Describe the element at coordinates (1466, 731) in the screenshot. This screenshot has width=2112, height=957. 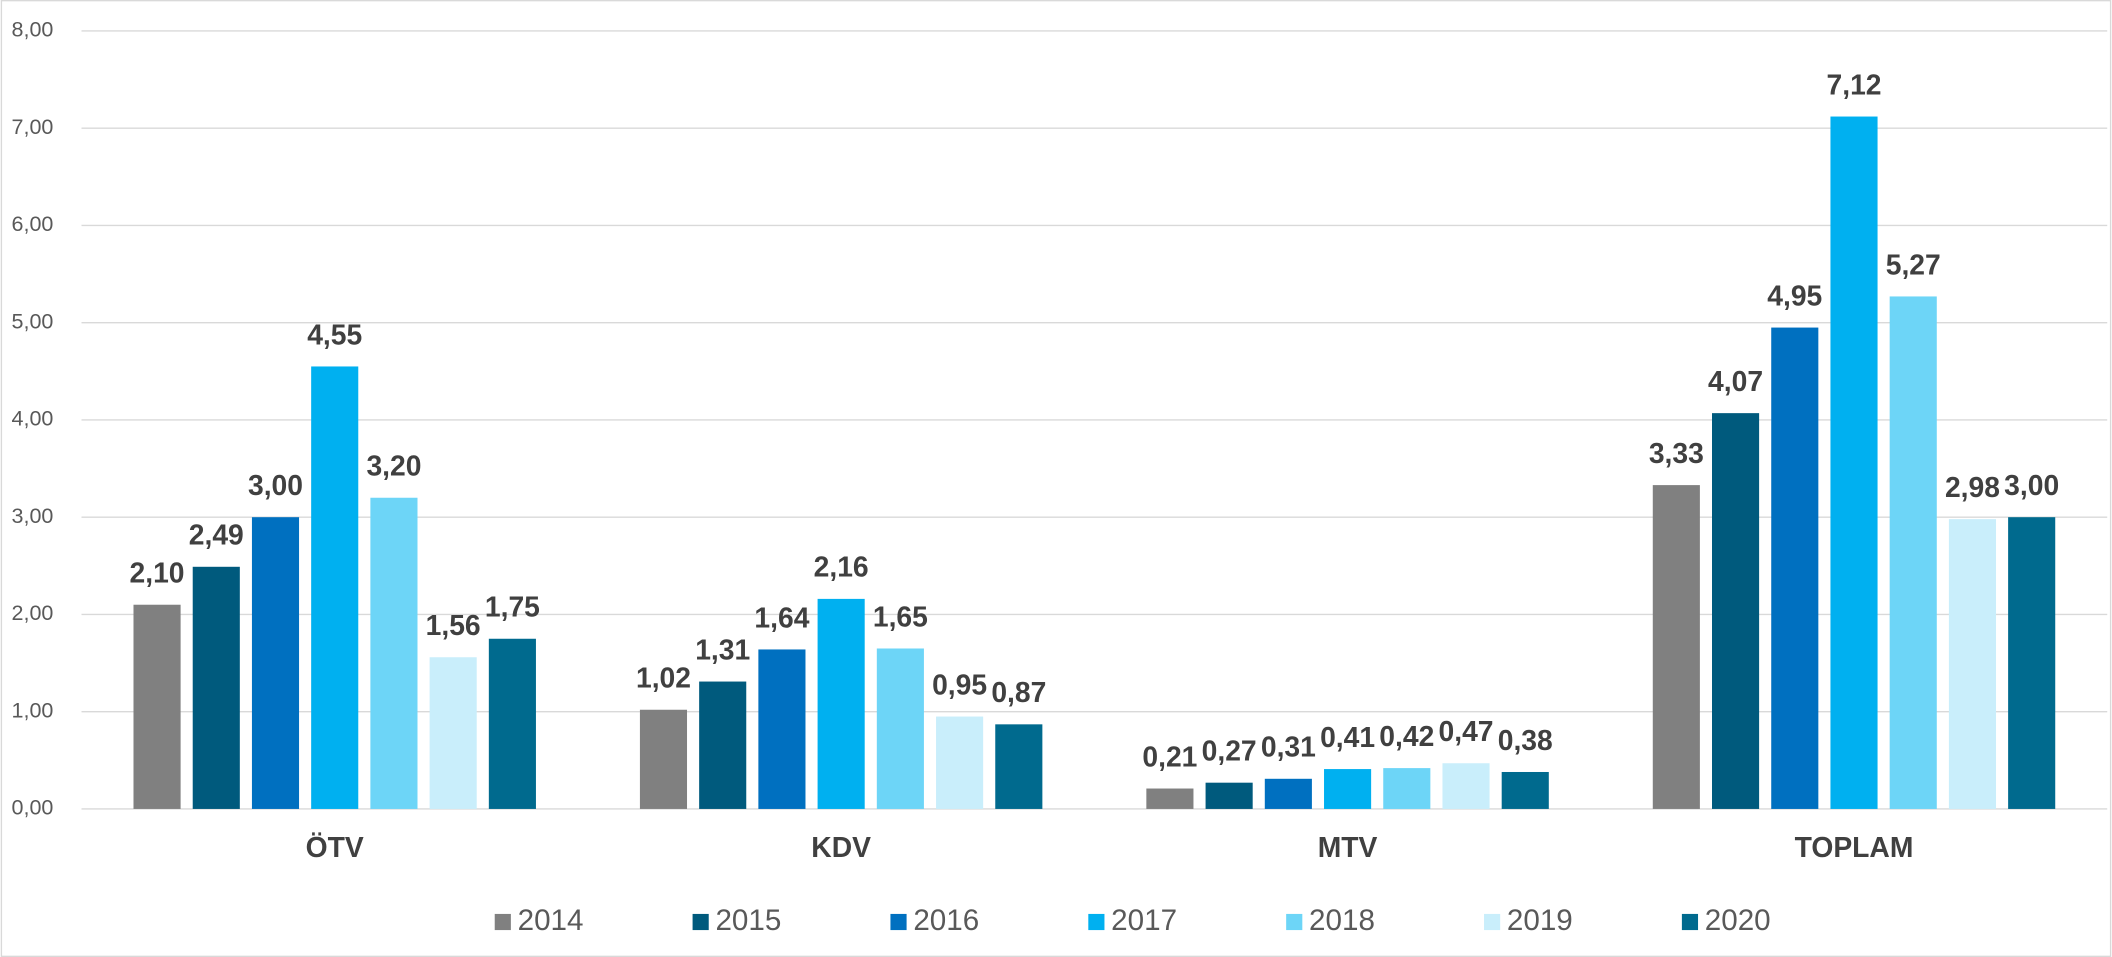
I see `data-label: 0,47` at that location.